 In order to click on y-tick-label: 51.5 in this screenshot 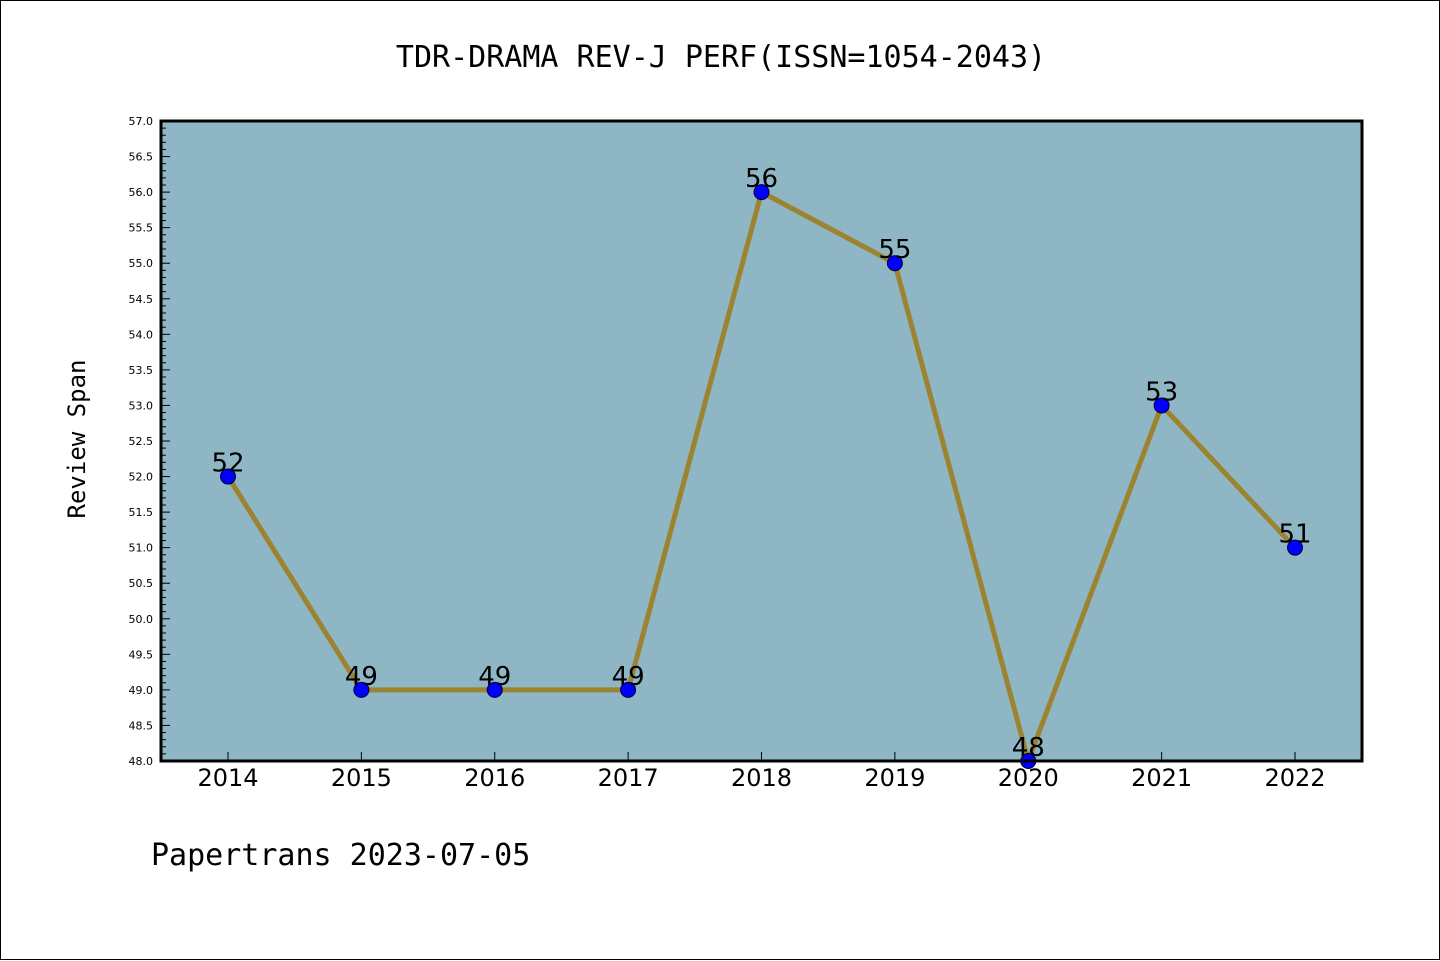, I will do `click(141, 512)`.